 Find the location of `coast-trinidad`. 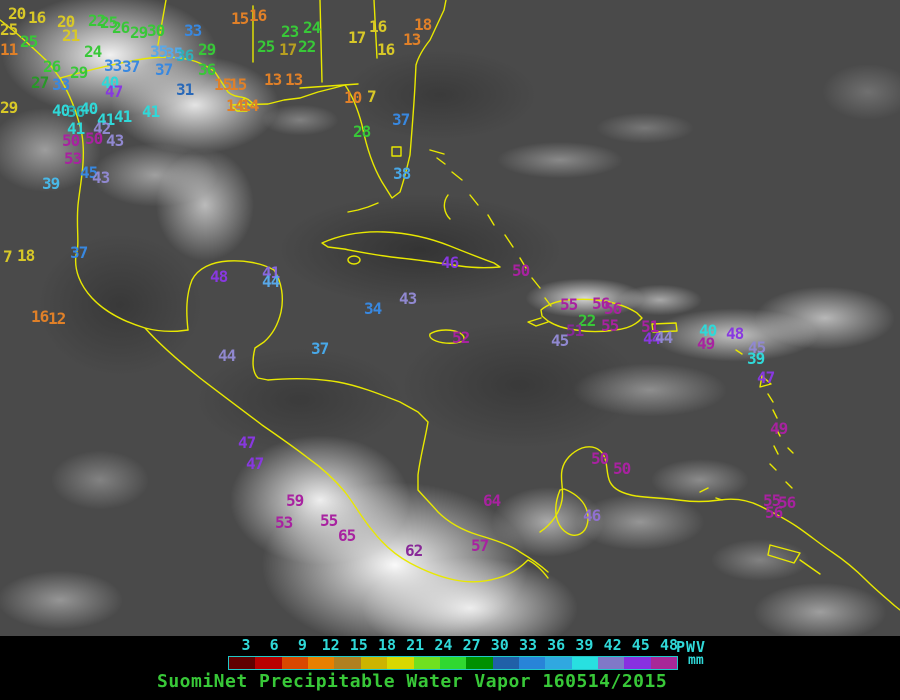

coast-trinidad is located at coordinates (794, 559).